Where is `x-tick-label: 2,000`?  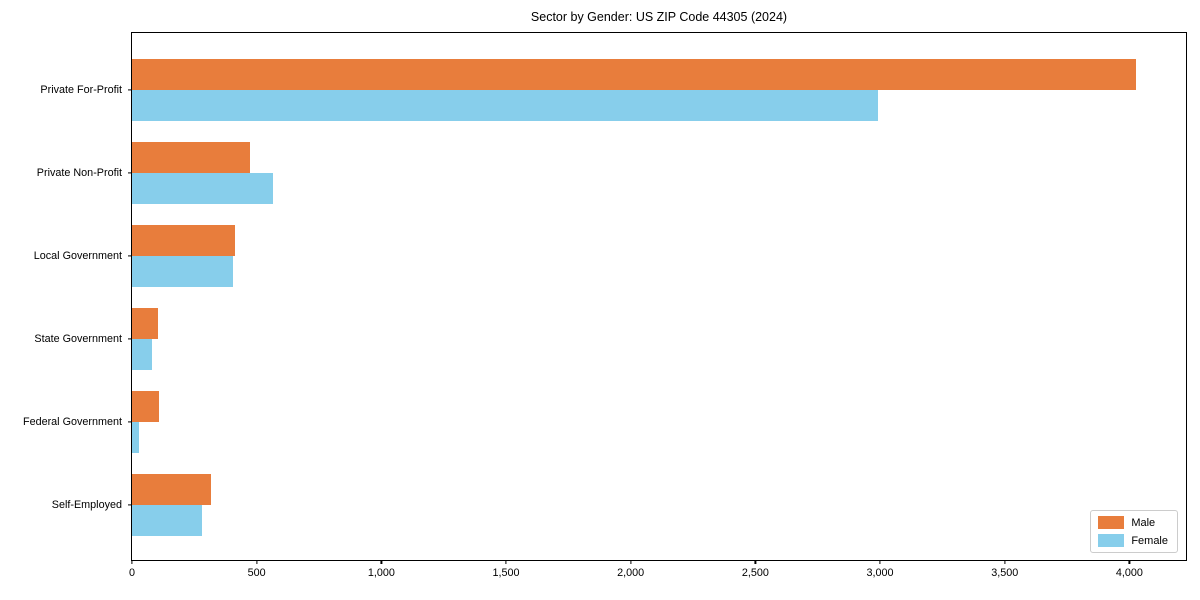
x-tick-label: 2,000 is located at coordinates (631, 573).